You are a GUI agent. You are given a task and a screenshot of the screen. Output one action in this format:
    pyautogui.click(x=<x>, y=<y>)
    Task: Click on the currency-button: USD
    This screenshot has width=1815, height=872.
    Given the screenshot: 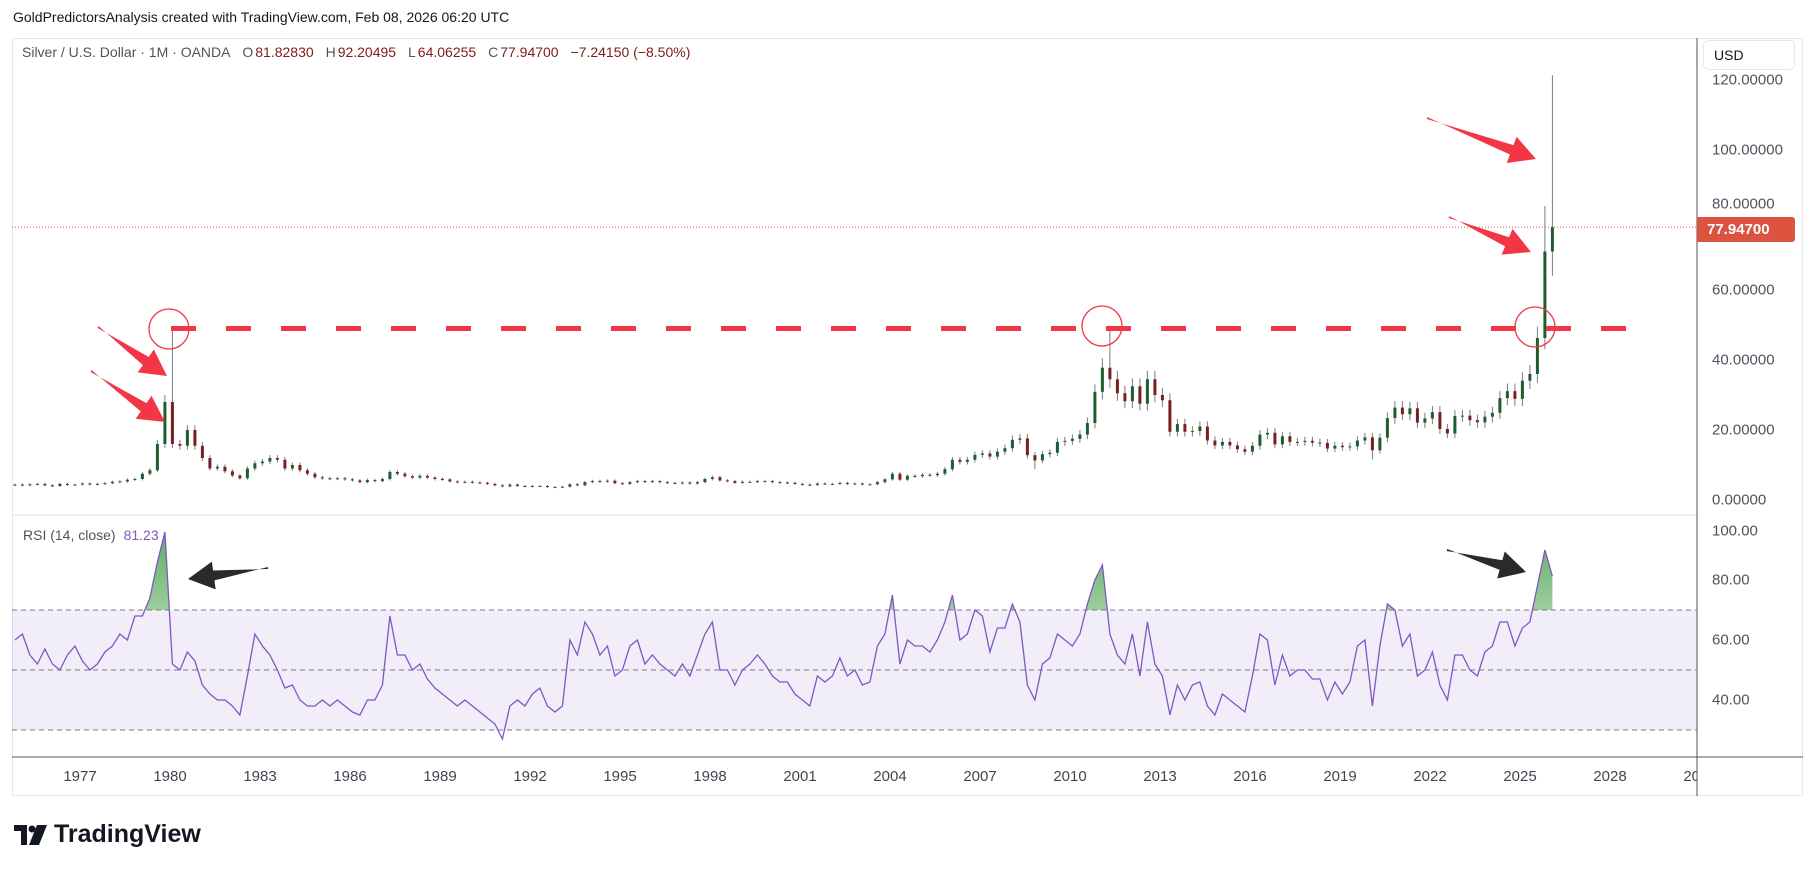 What is the action you would take?
    pyautogui.click(x=1749, y=55)
    